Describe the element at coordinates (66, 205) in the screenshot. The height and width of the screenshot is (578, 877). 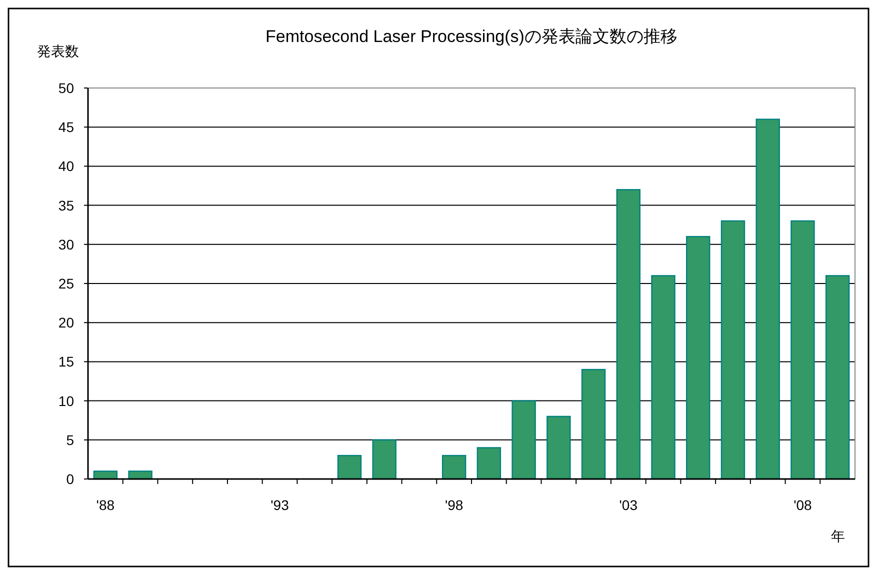
I see `y-tick-label: 35` at that location.